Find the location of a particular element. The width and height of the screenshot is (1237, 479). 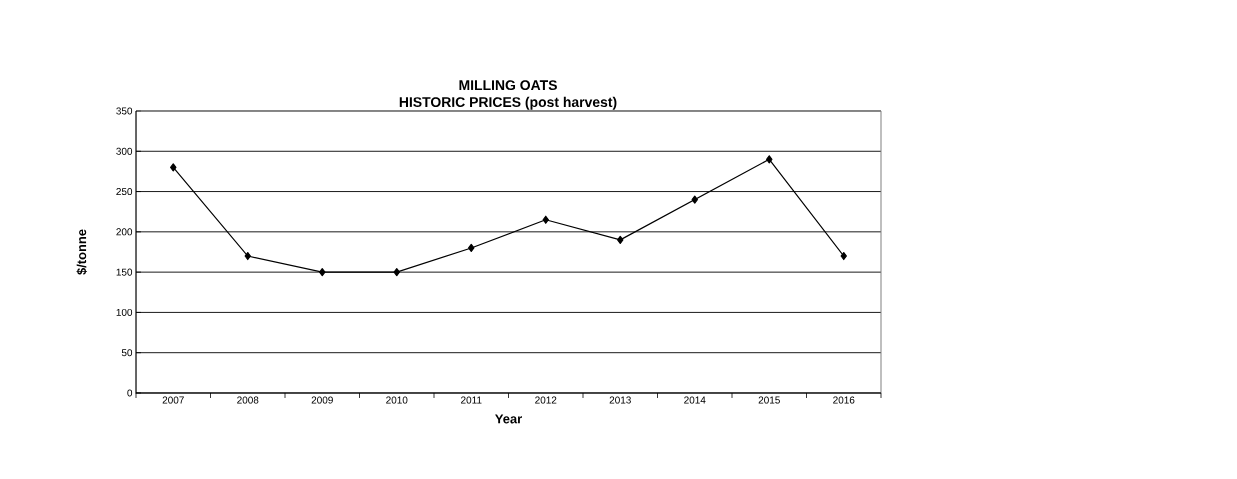

x-tick-label: 2009 is located at coordinates (322, 400).